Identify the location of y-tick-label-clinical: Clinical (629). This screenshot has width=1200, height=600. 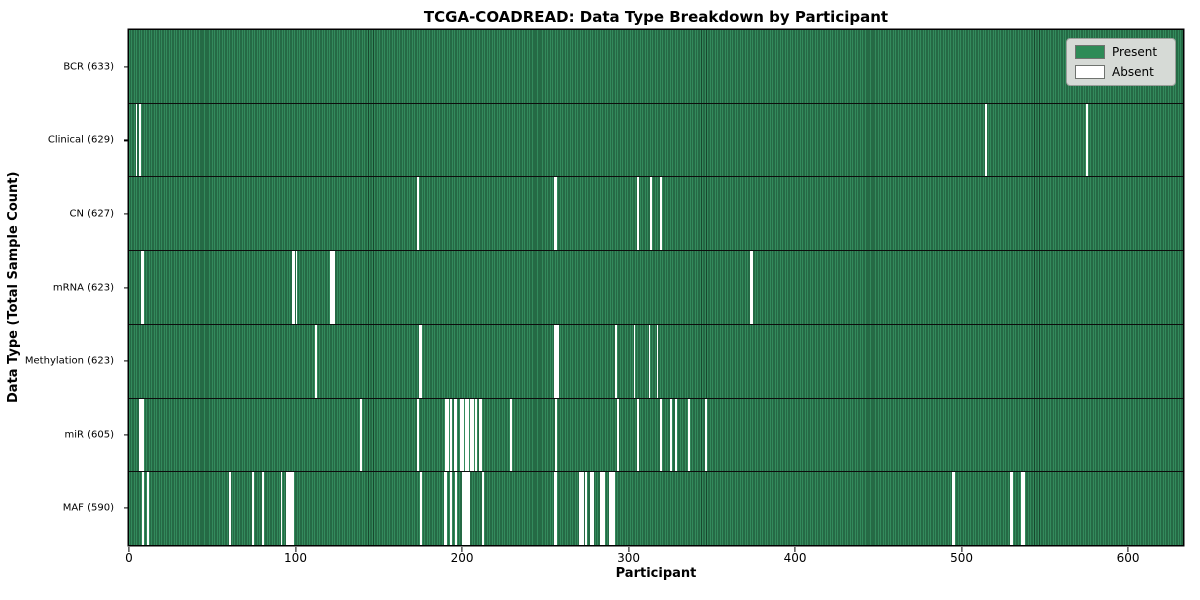
(80, 140).